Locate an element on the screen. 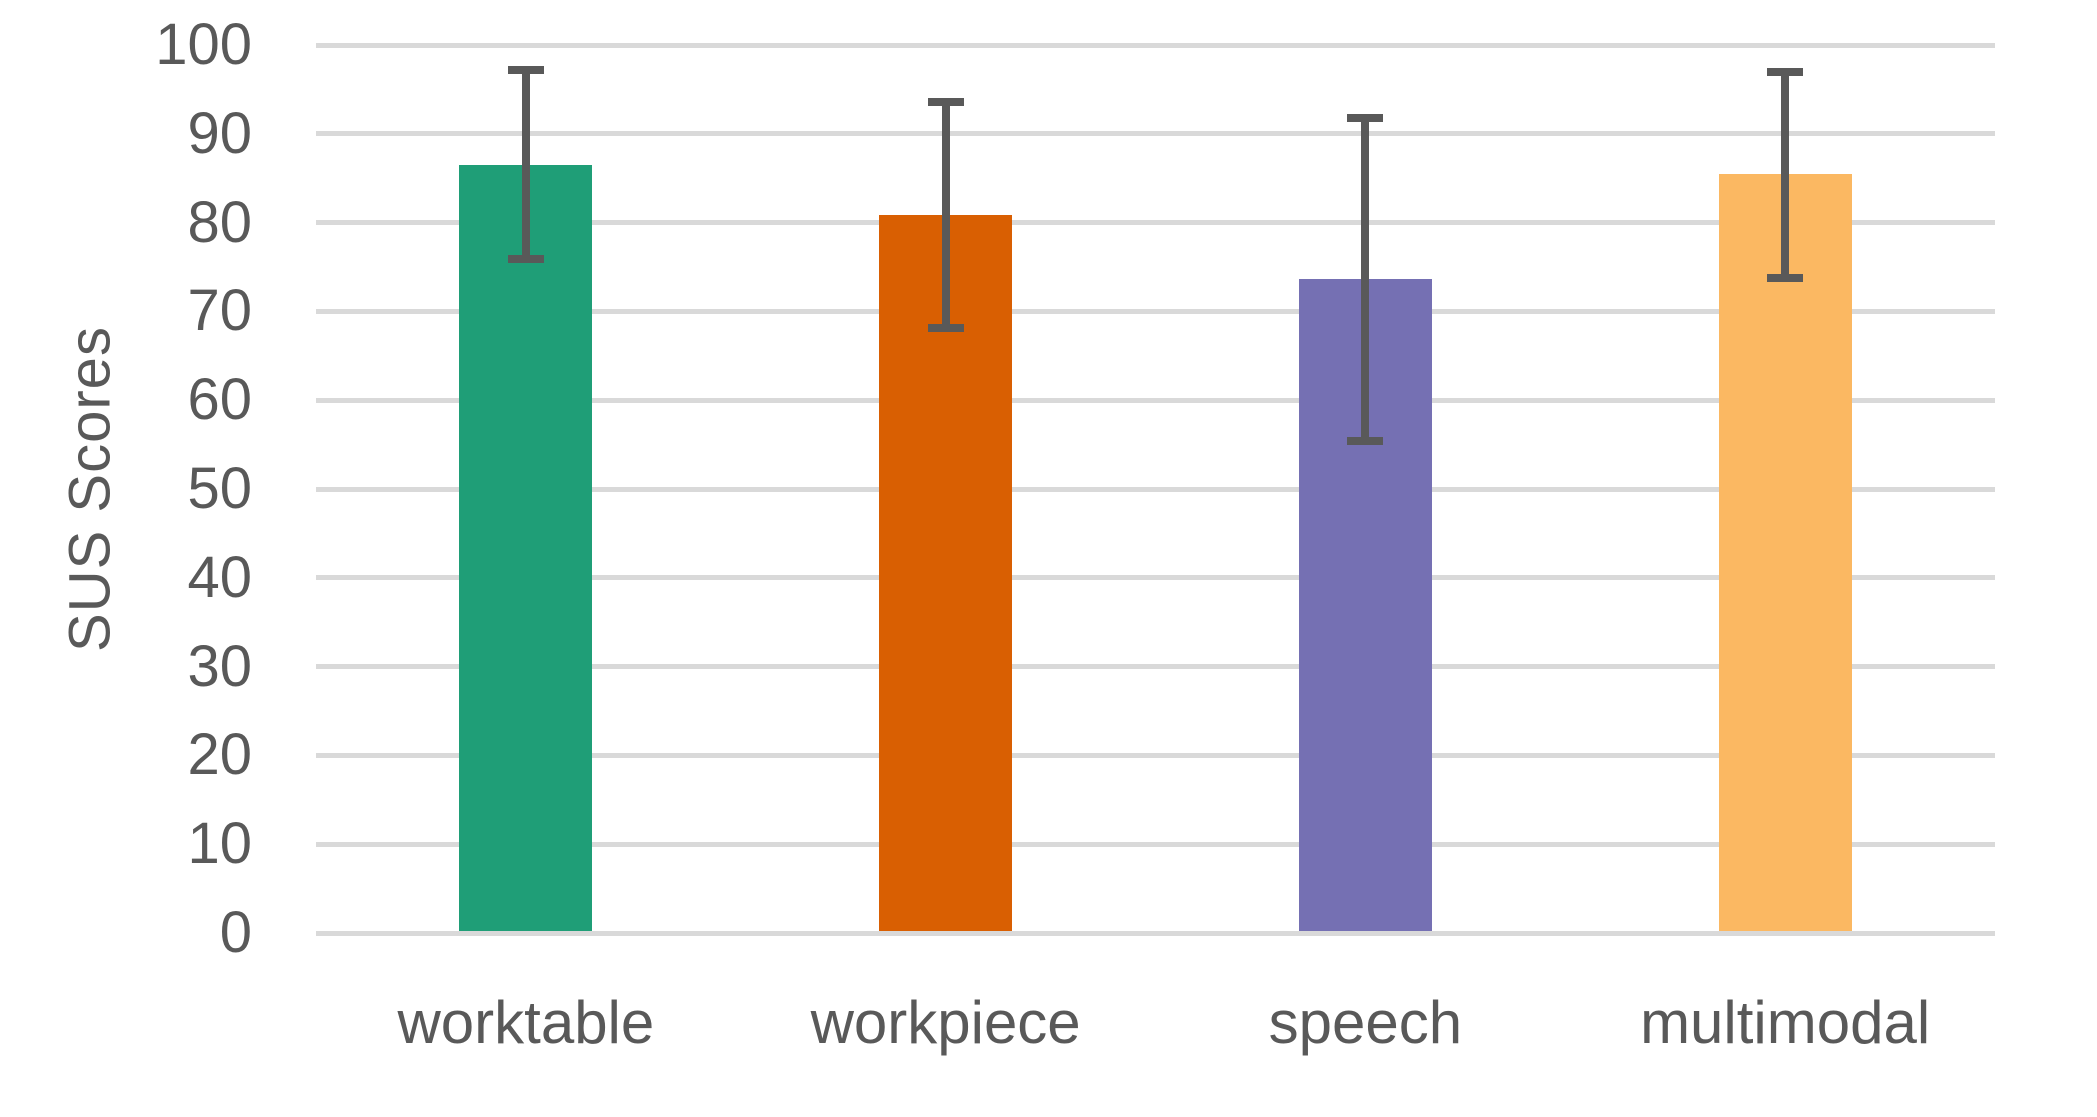 The height and width of the screenshot is (1117, 2097). y-tick-label-80: 80 is located at coordinates (219, 222).